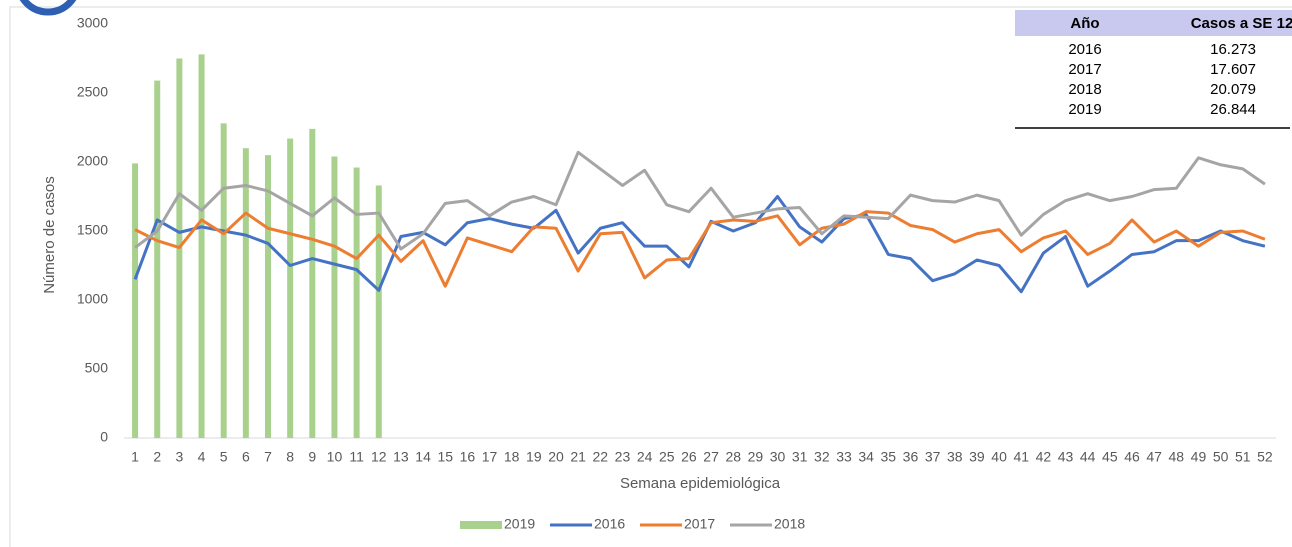  What do you see at coordinates (1084, 23) in the screenshot?
I see `table-header: Año` at bounding box center [1084, 23].